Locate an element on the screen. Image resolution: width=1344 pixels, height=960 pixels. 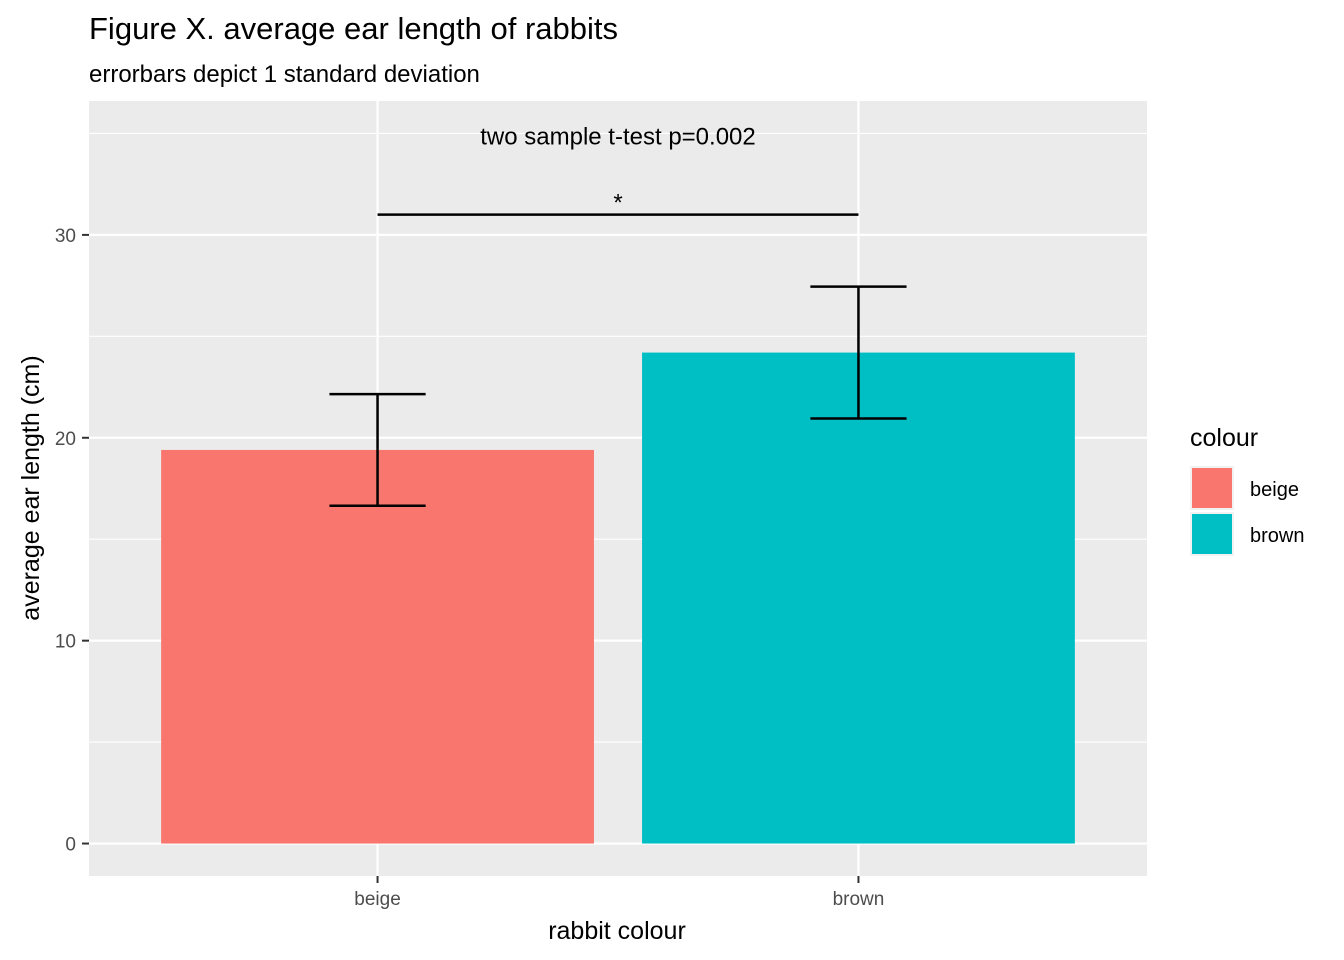
legend-swatch-beige is located at coordinates (1212, 488).